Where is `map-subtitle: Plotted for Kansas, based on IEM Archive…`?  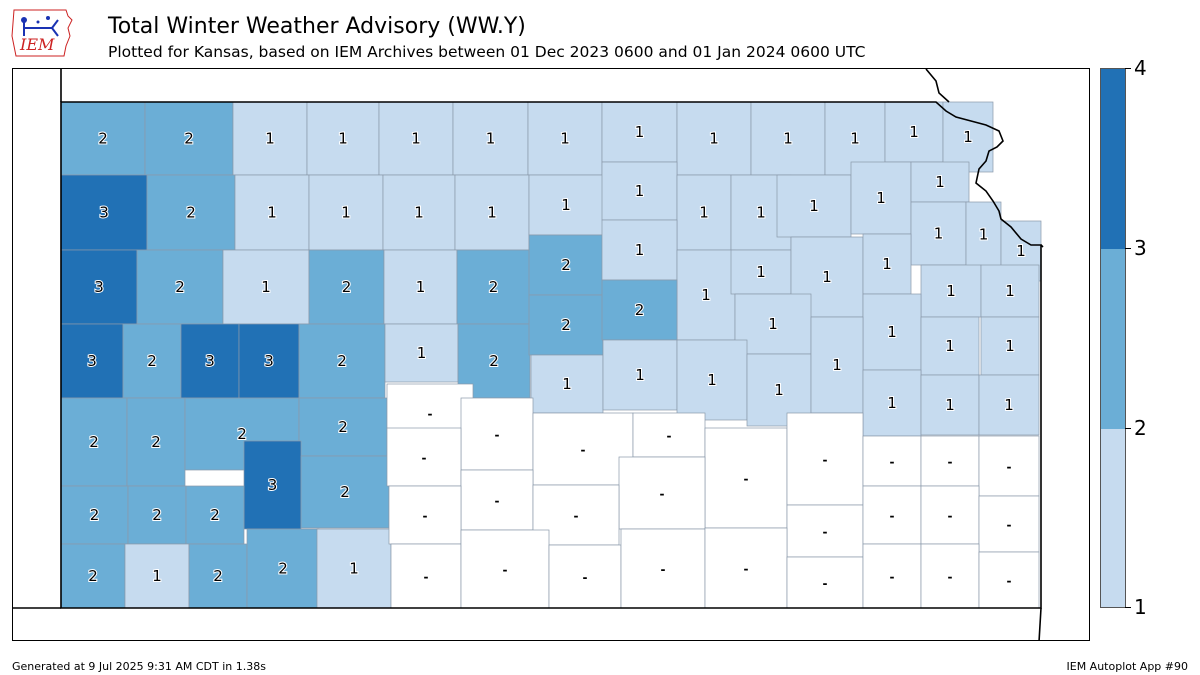
map-subtitle: Plotted for Kansas, based on IEM Archive… is located at coordinates (487, 52).